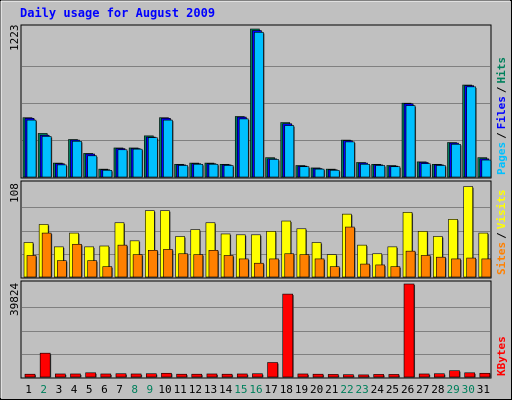  What do you see at coordinates (14, 193) in the screenshot?
I see `y-max-label-visits: 108` at bounding box center [14, 193].